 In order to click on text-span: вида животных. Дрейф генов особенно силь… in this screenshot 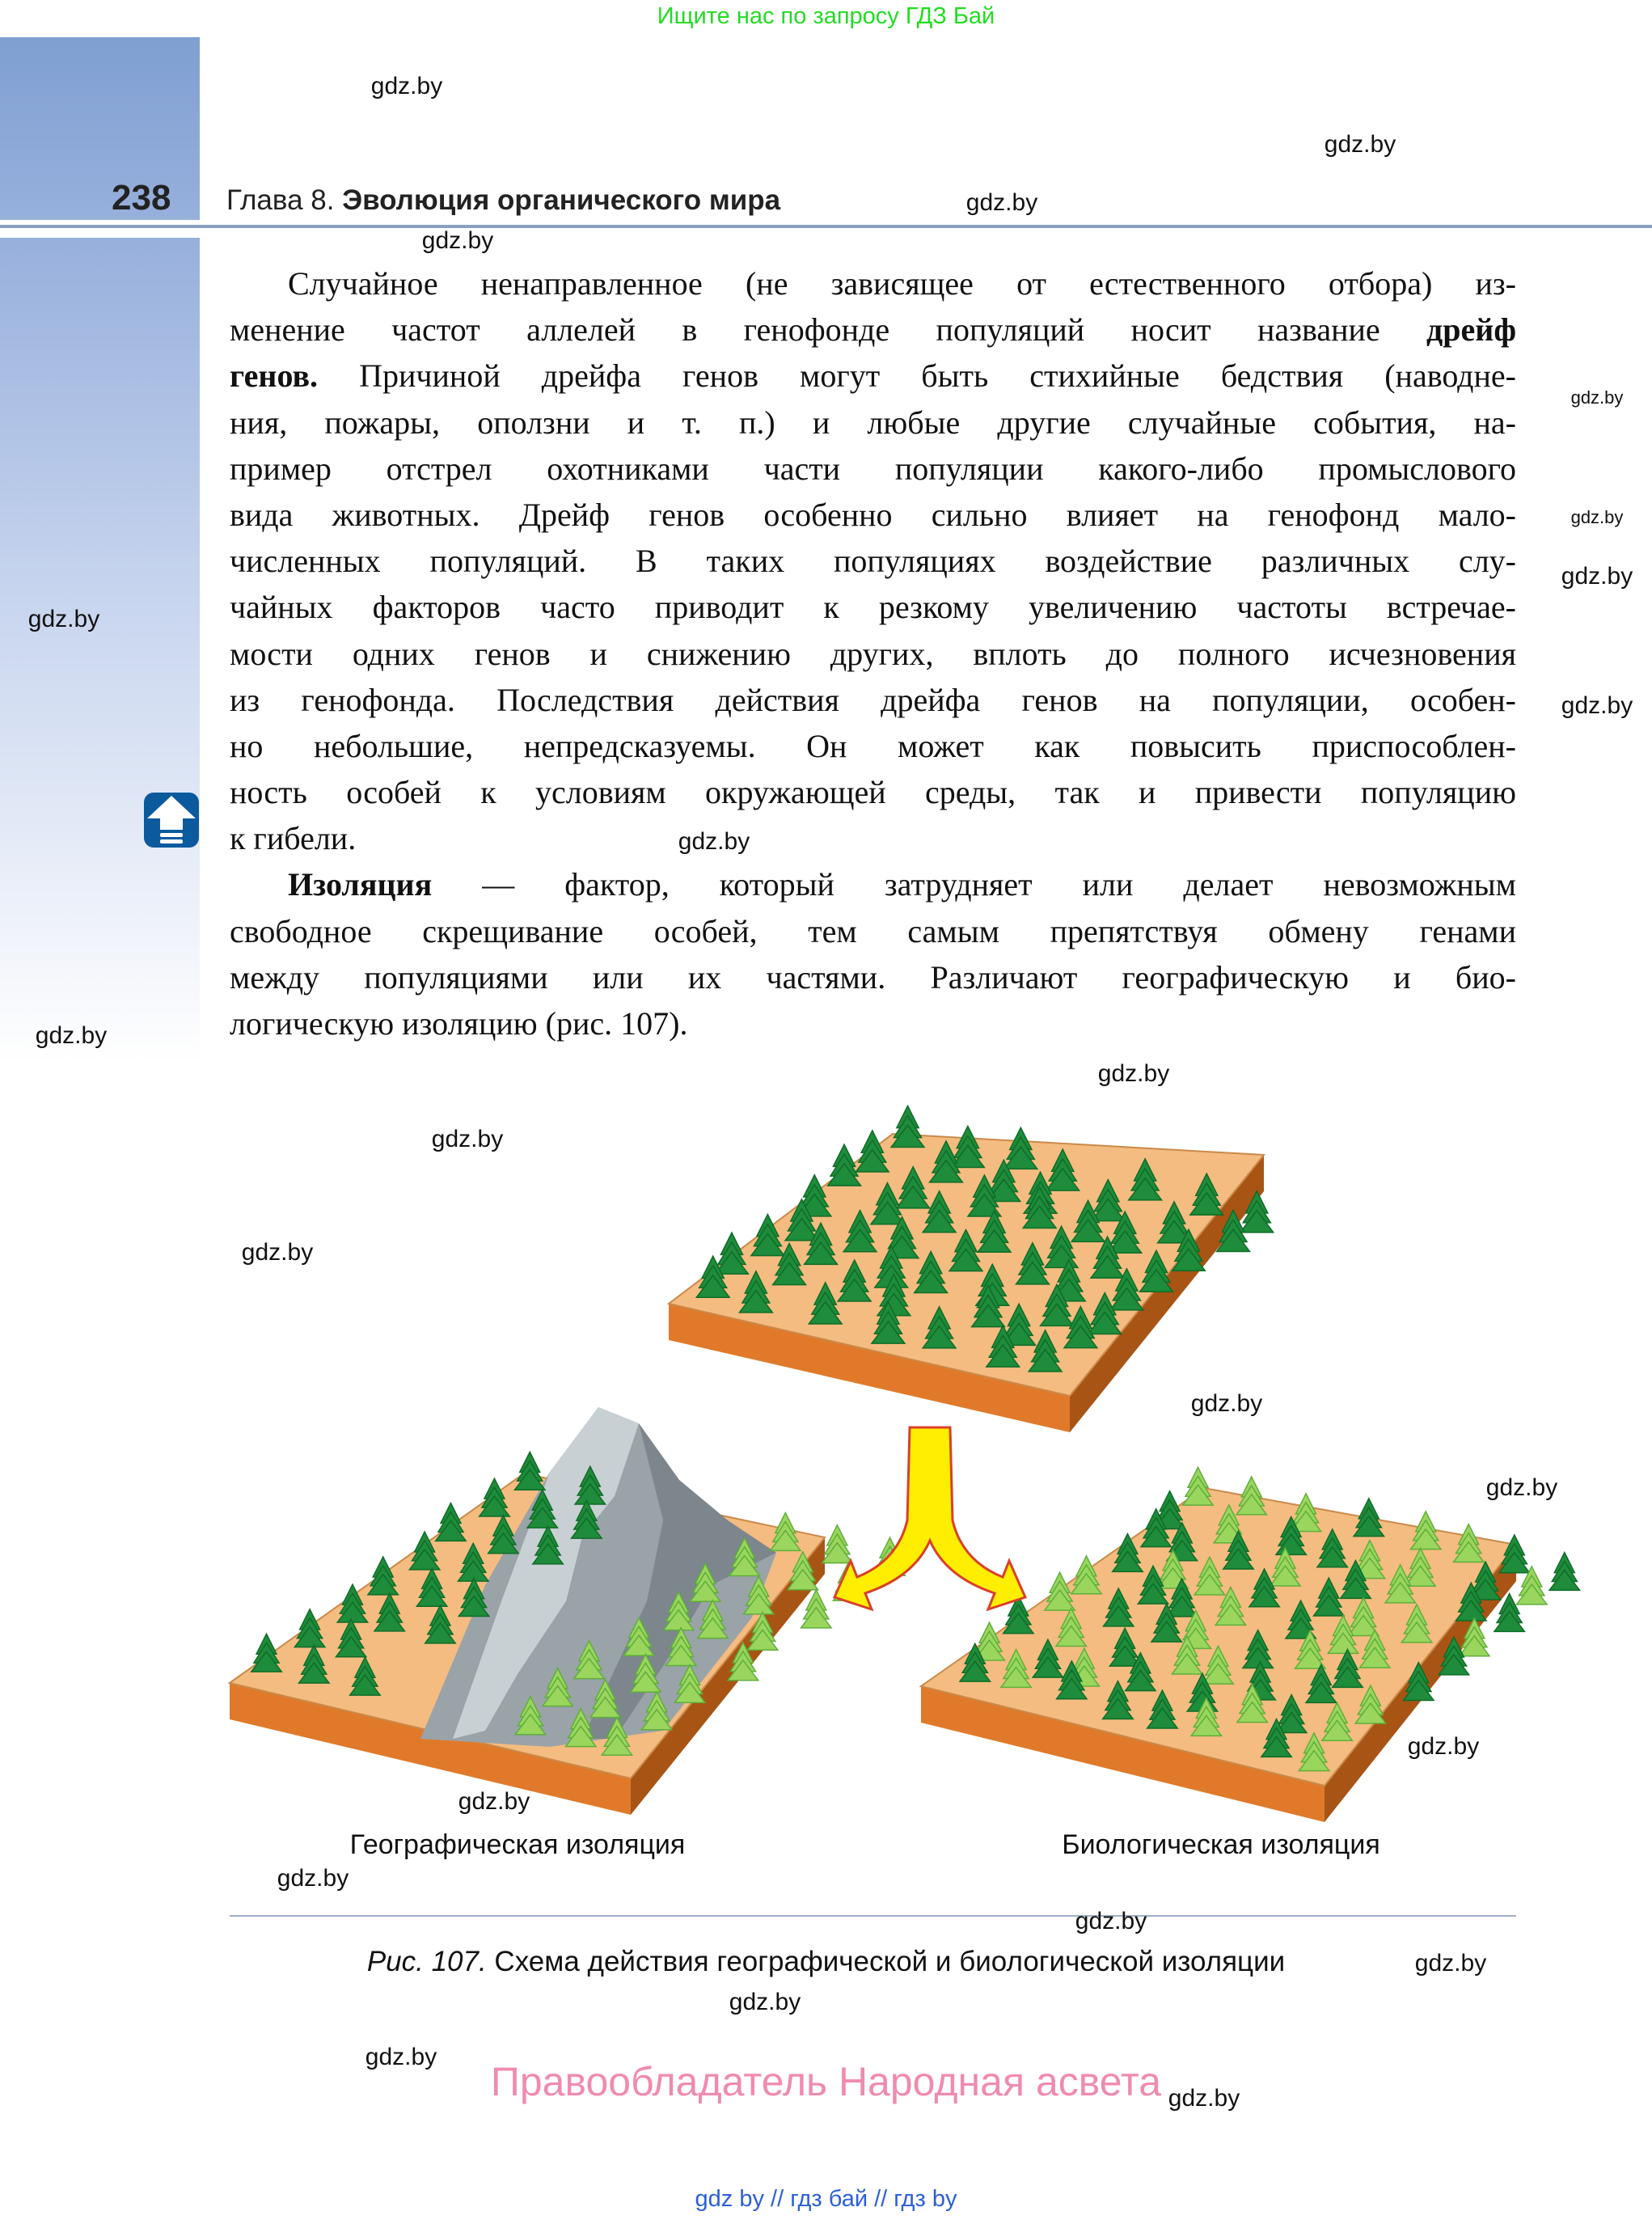, I will do `click(873, 514)`.